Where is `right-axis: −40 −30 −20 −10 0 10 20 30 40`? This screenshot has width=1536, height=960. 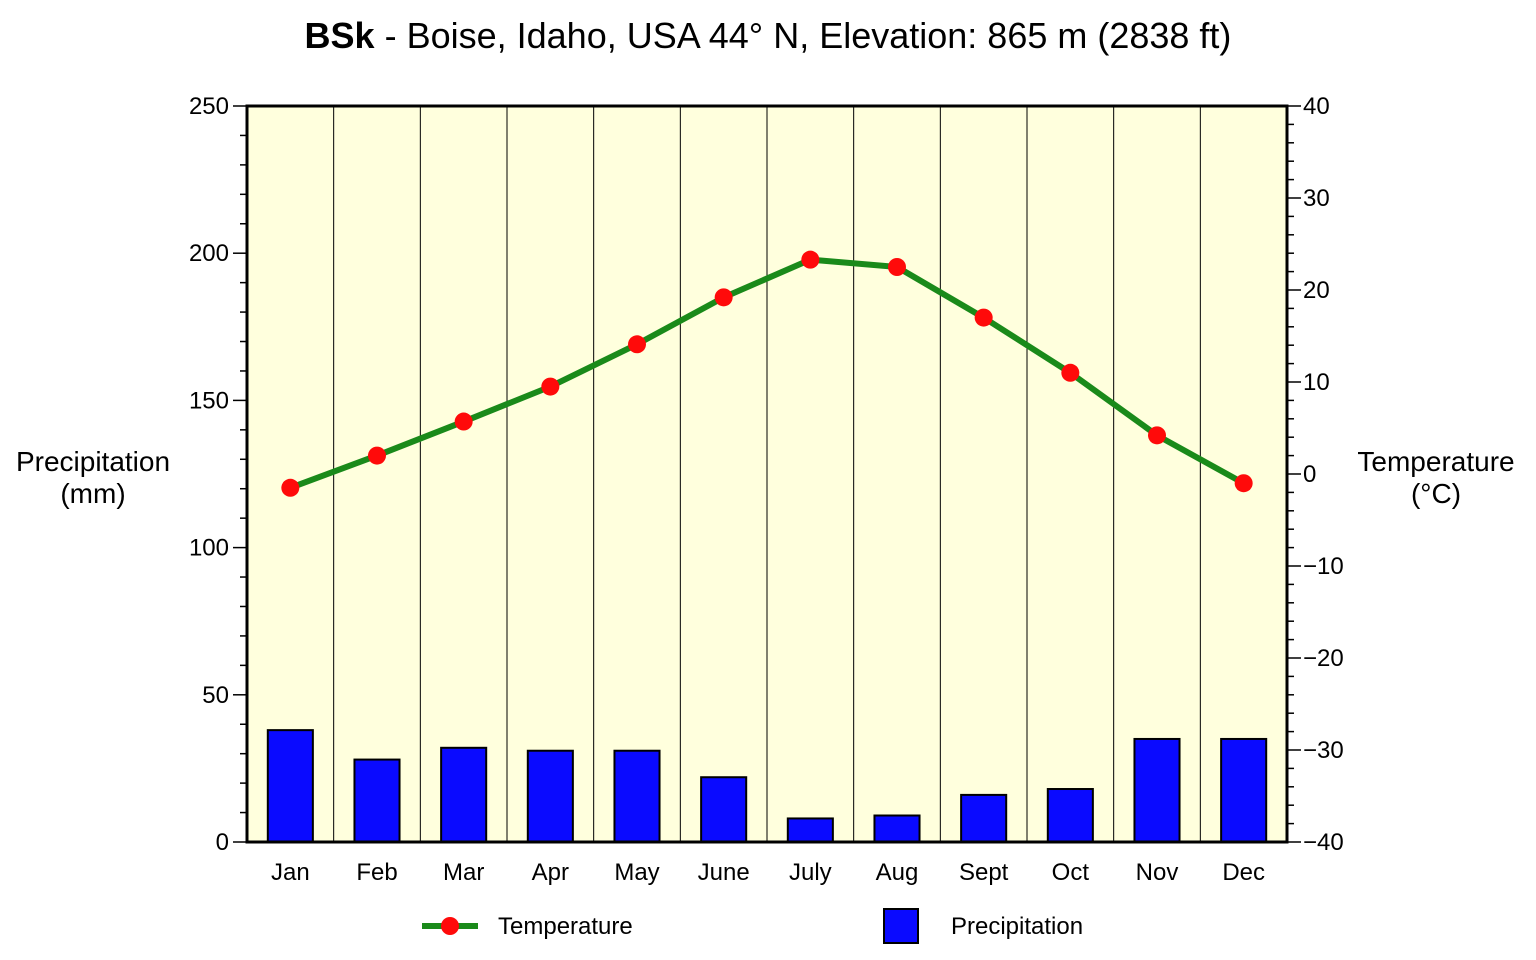 right-axis: −40 −30 −20 −10 0 10 20 30 40 is located at coordinates (1315, 474).